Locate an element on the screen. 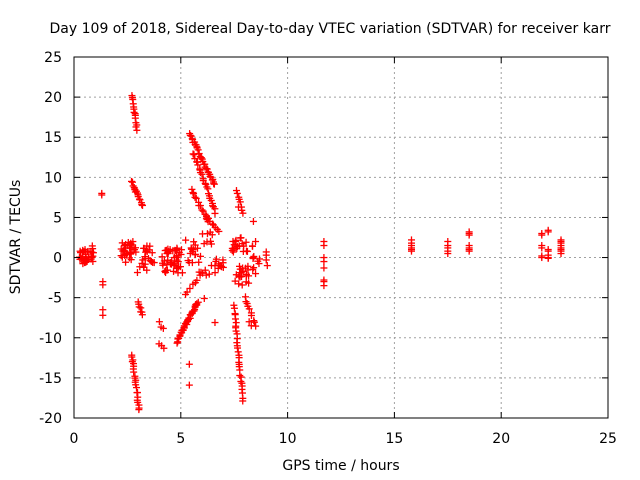  x-axis-title: GPS time / hours is located at coordinates (340, 466).